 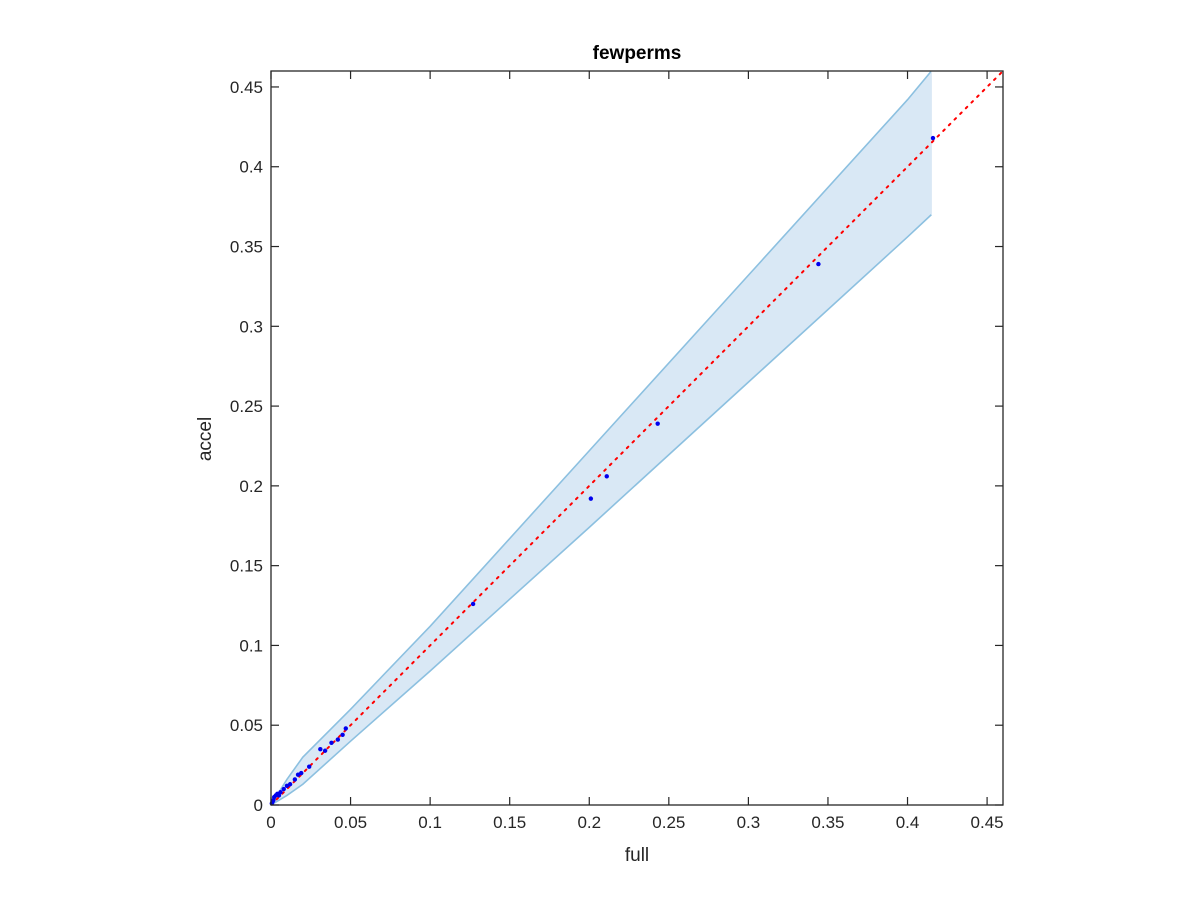 What do you see at coordinates (270, 822) in the screenshot?
I see `x-tick-label: 0` at bounding box center [270, 822].